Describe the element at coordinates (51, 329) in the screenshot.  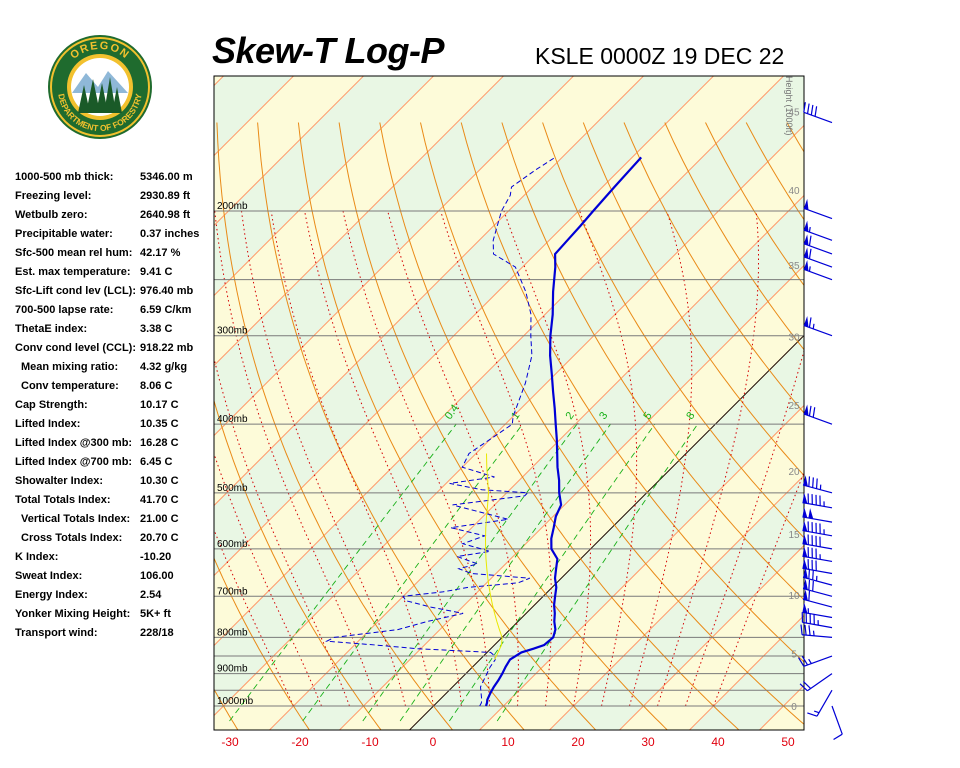
I see `stat-label: ThetaE index:` at that location.